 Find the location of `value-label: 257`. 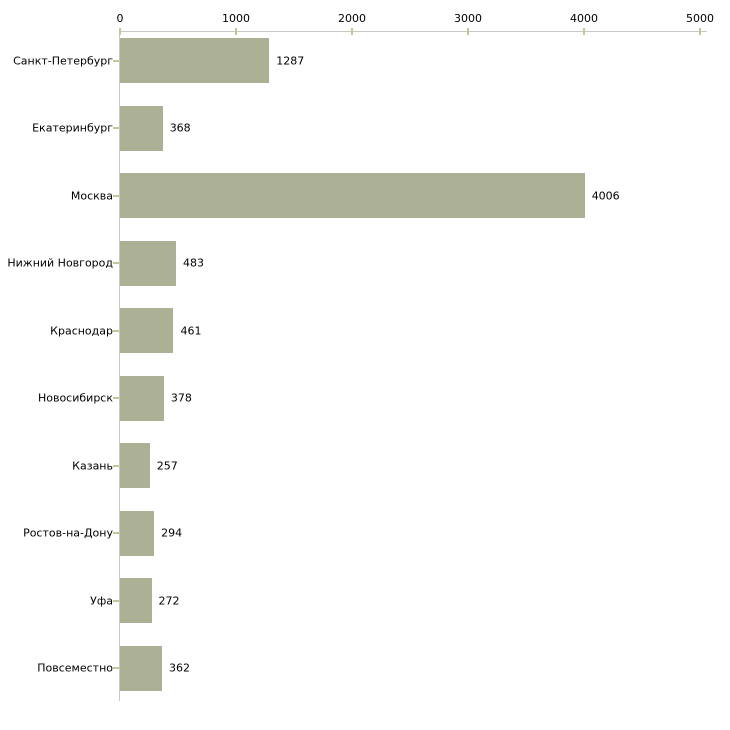

value-label: 257 is located at coordinates (167, 465).